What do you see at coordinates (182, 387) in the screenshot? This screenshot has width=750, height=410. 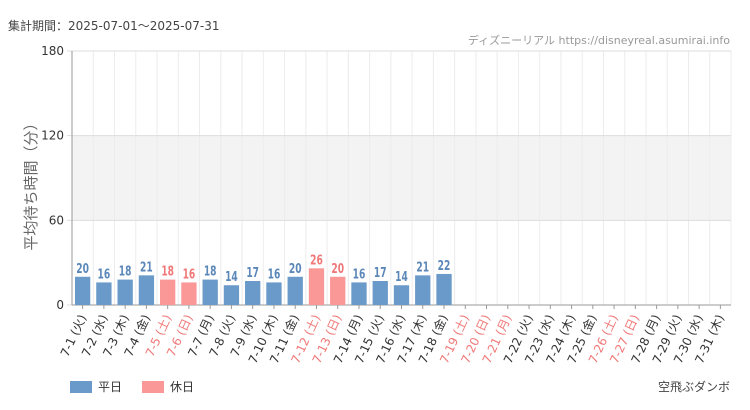 I see `legend-label-holiday: 休日` at bounding box center [182, 387].